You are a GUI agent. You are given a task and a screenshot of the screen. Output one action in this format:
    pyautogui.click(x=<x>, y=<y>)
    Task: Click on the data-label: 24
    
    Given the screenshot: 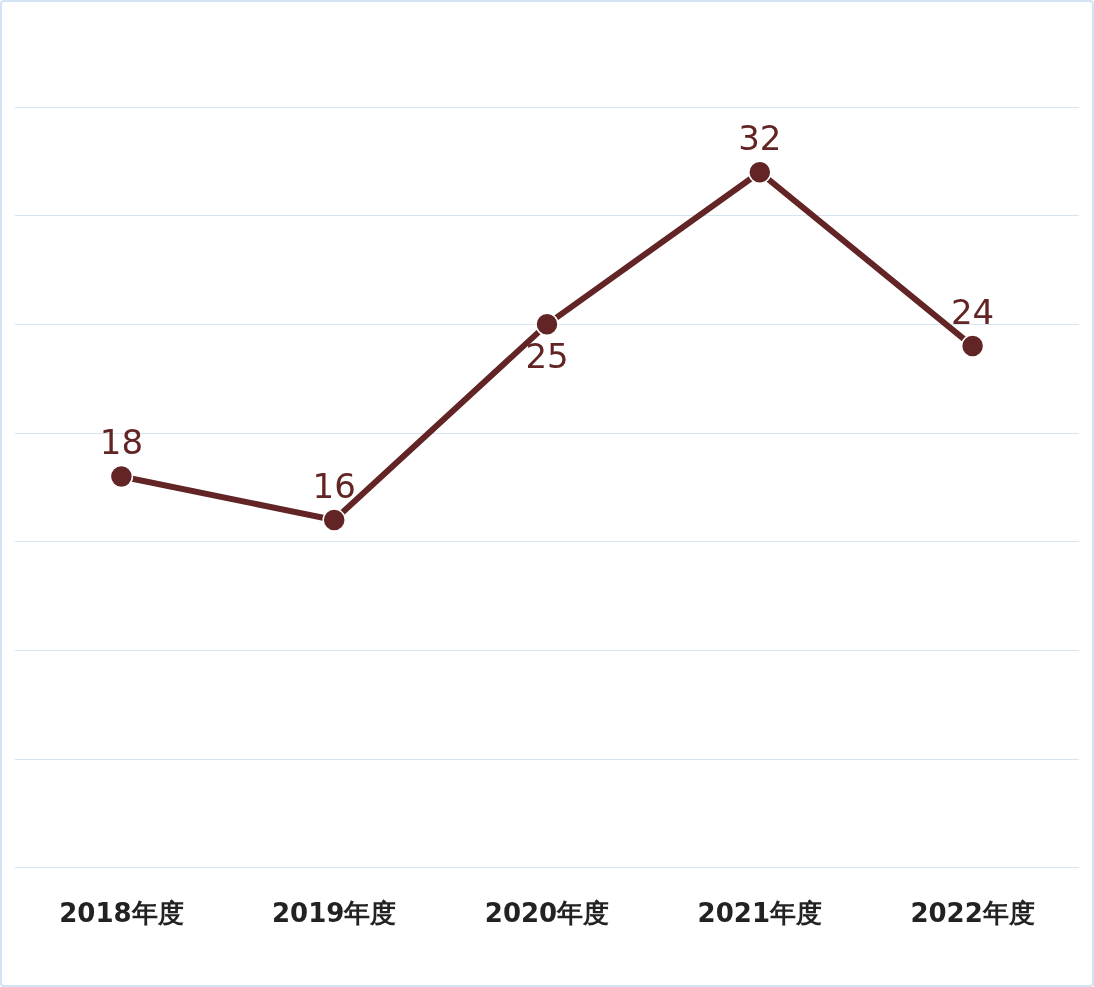 What is the action you would take?
    pyautogui.click(x=972, y=311)
    